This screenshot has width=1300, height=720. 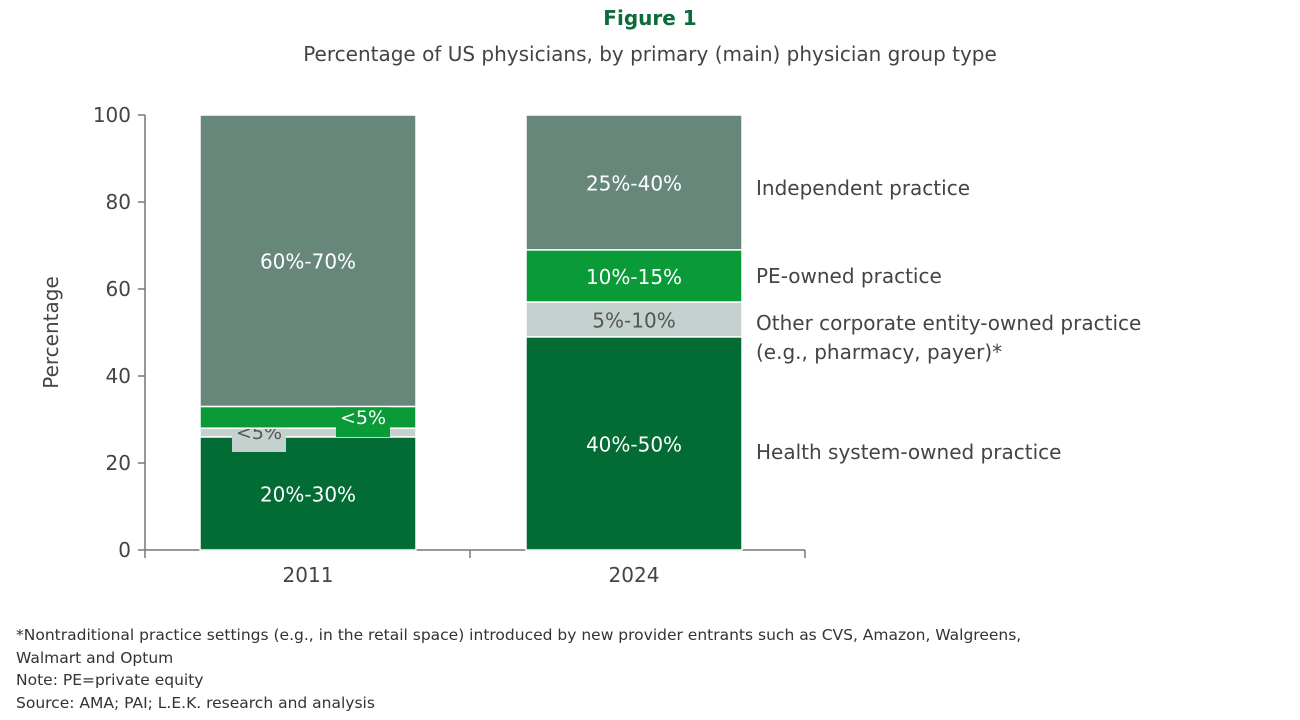 What do you see at coordinates (308, 575) in the screenshot?
I see `x-tick-label: 2011` at bounding box center [308, 575].